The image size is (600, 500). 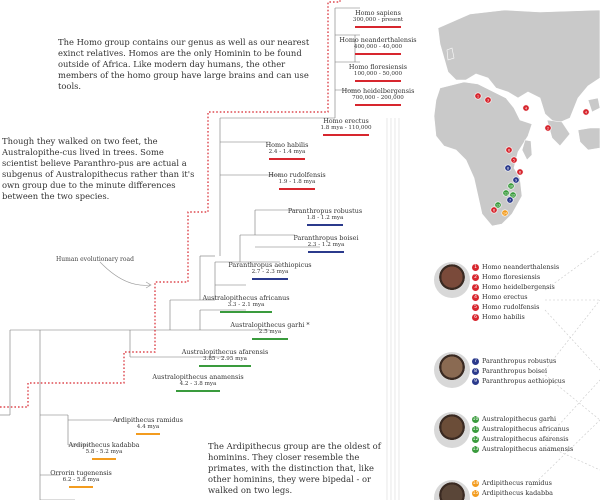 I want to click on legend-label: Australopithecus garhi, so click(x=519, y=419).